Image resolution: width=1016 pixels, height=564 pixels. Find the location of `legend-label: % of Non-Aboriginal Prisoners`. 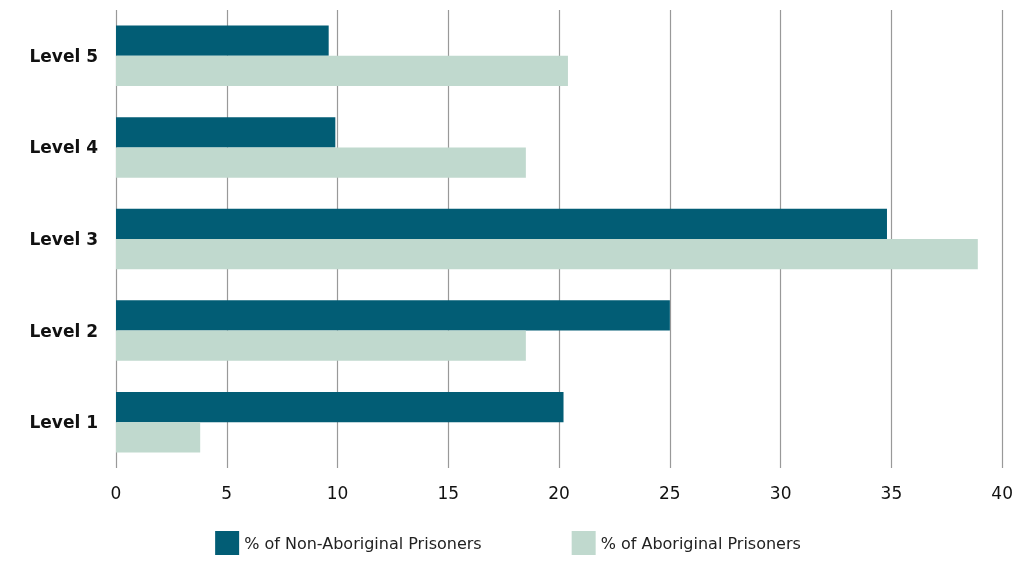

legend-label: % of Non-Aboriginal Prisoners is located at coordinates (363, 543).